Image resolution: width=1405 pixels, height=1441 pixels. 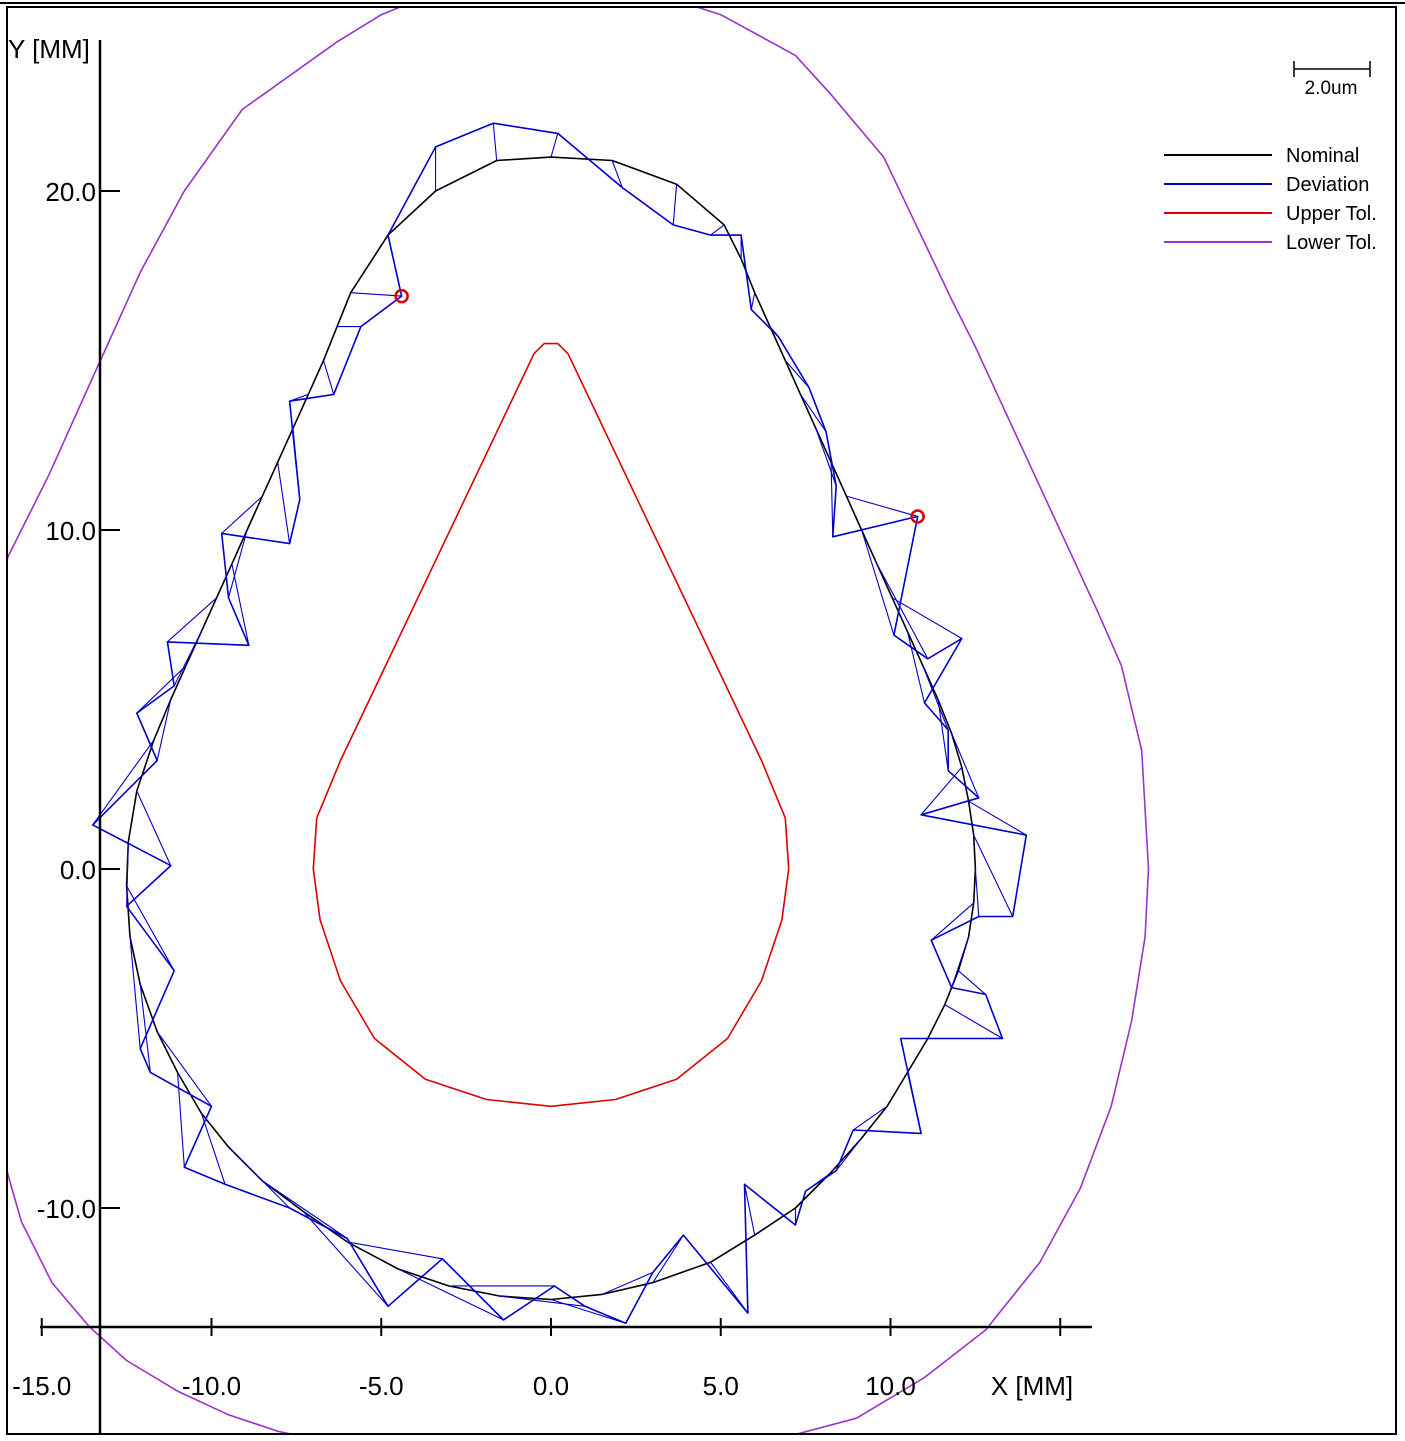 I want to click on legend-label-nominal: Nominal, so click(x=1322, y=156).